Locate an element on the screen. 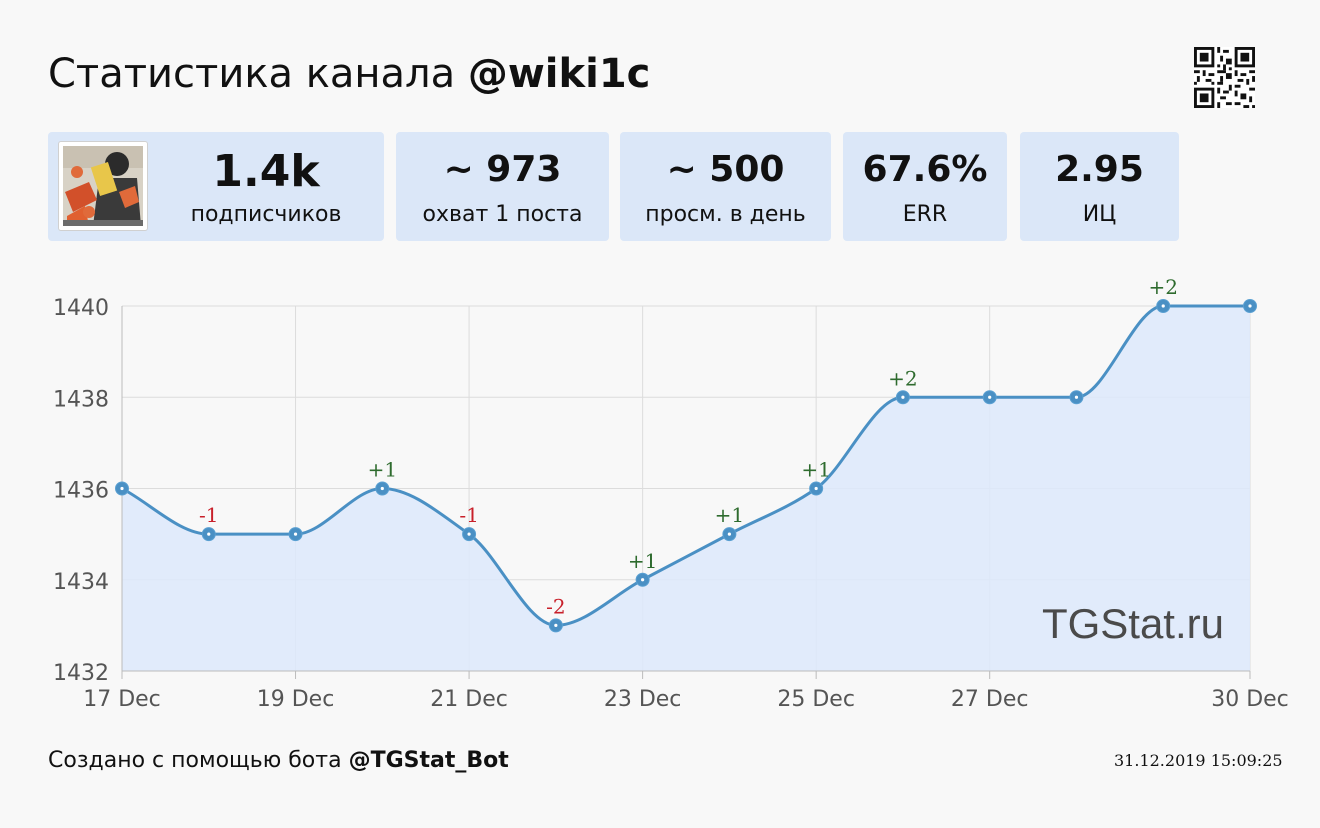  stat-card-daily-views: ~ 500 просм. в день is located at coordinates (725, 186).